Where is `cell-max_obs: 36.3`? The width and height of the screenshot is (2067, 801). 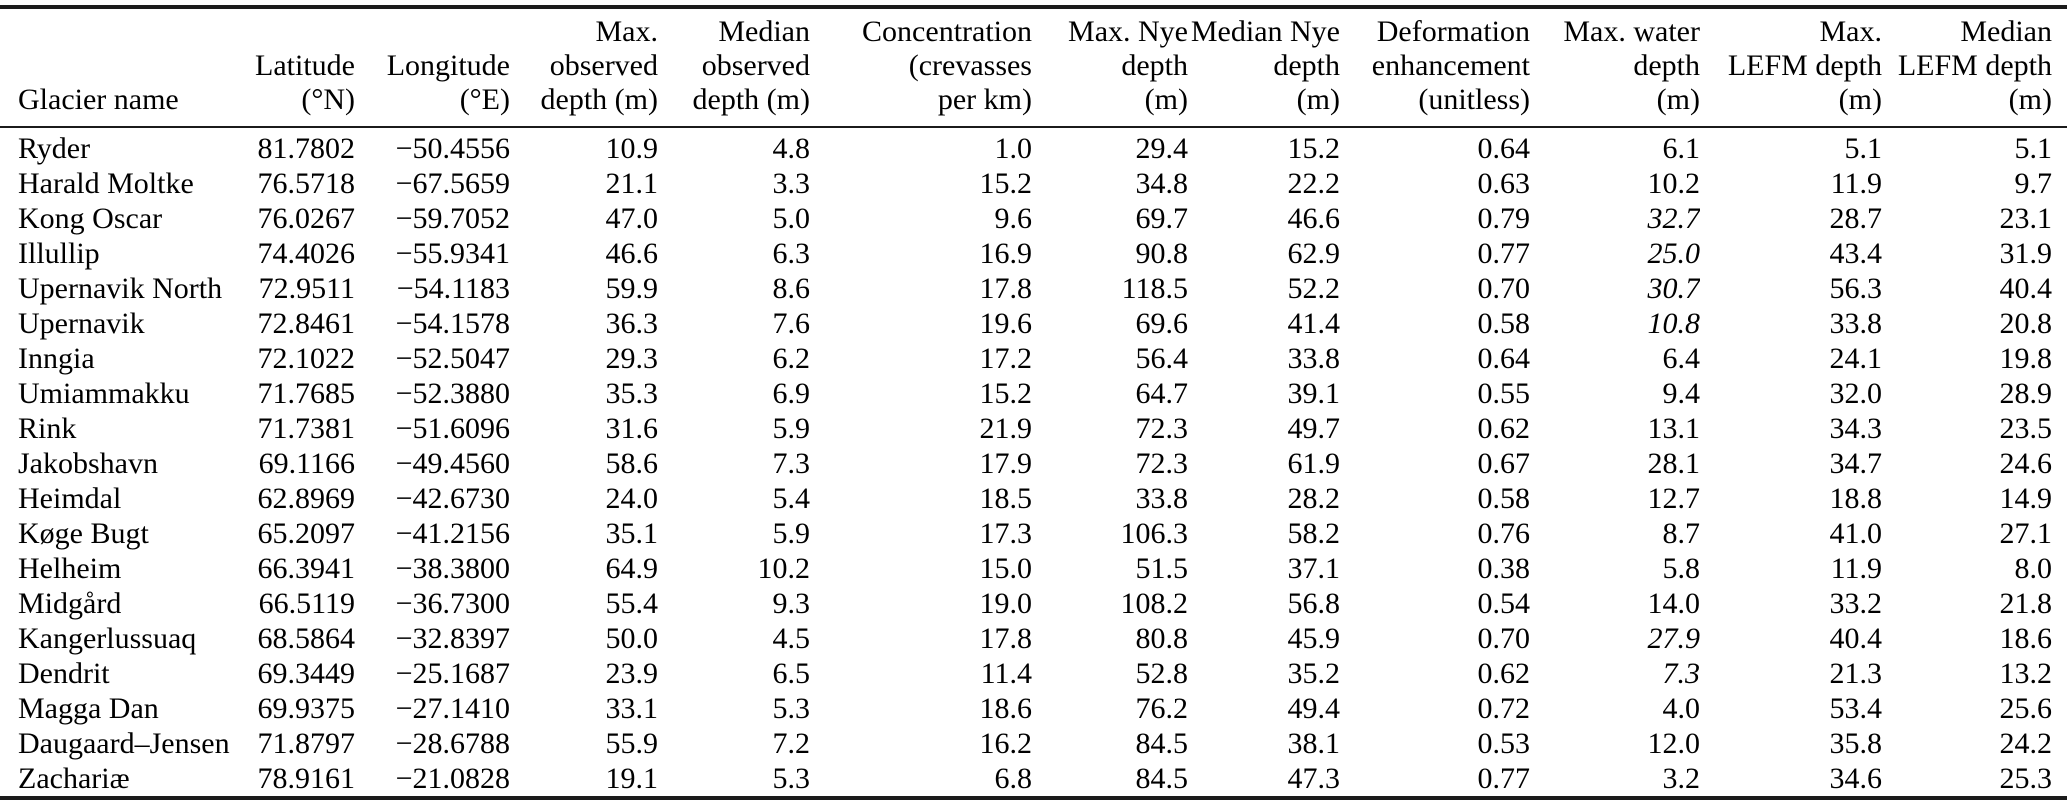
cell-max_obs: 36.3 is located at coordinates (632, 323).